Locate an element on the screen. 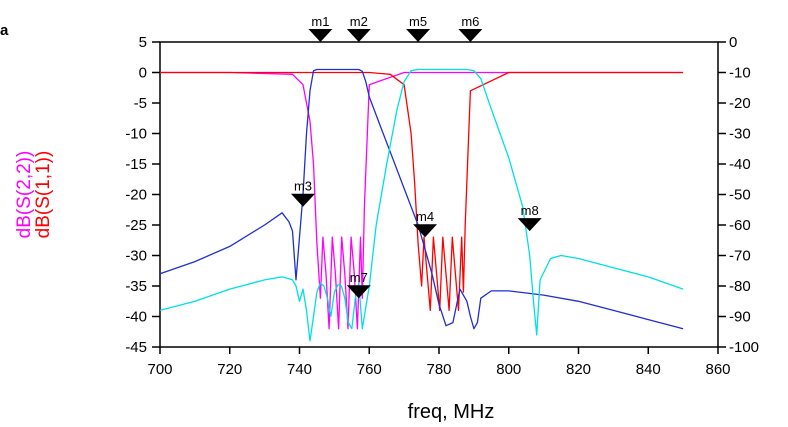 This screenshot has width=788, height=427. marker-m4-triangle is located at coordinates (425, 231).